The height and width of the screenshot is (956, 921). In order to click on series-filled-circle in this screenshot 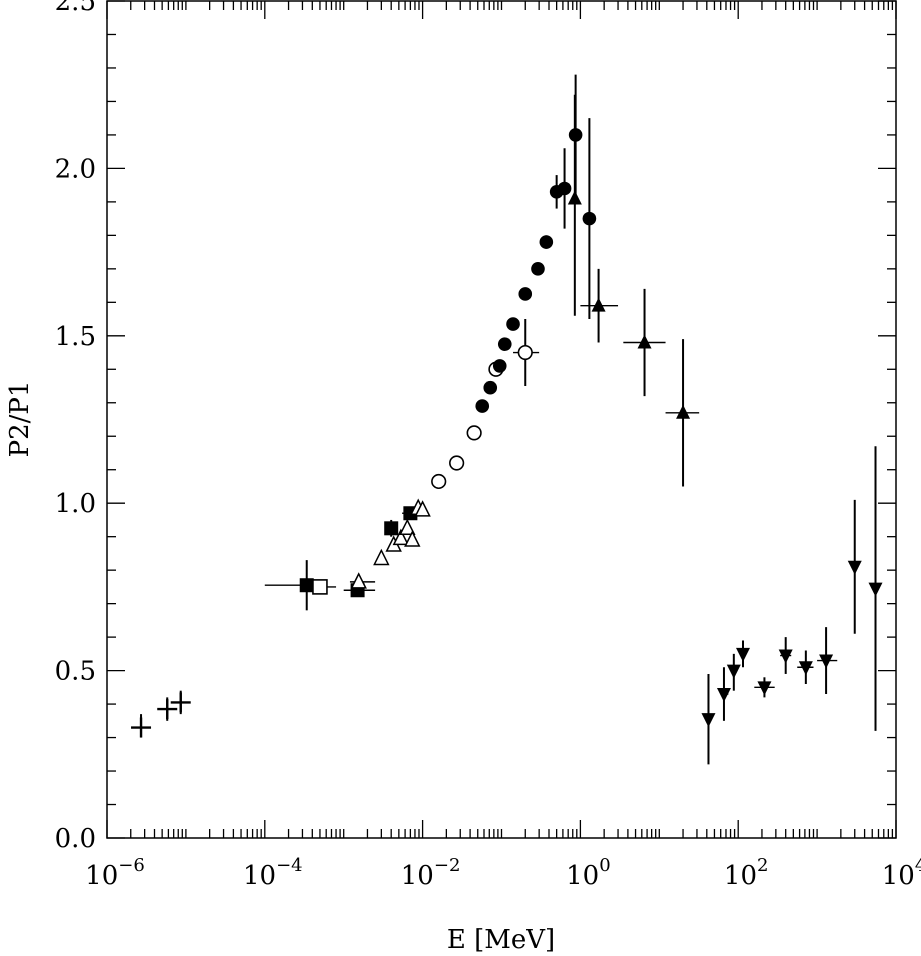, I will do `click(536, 243)`.